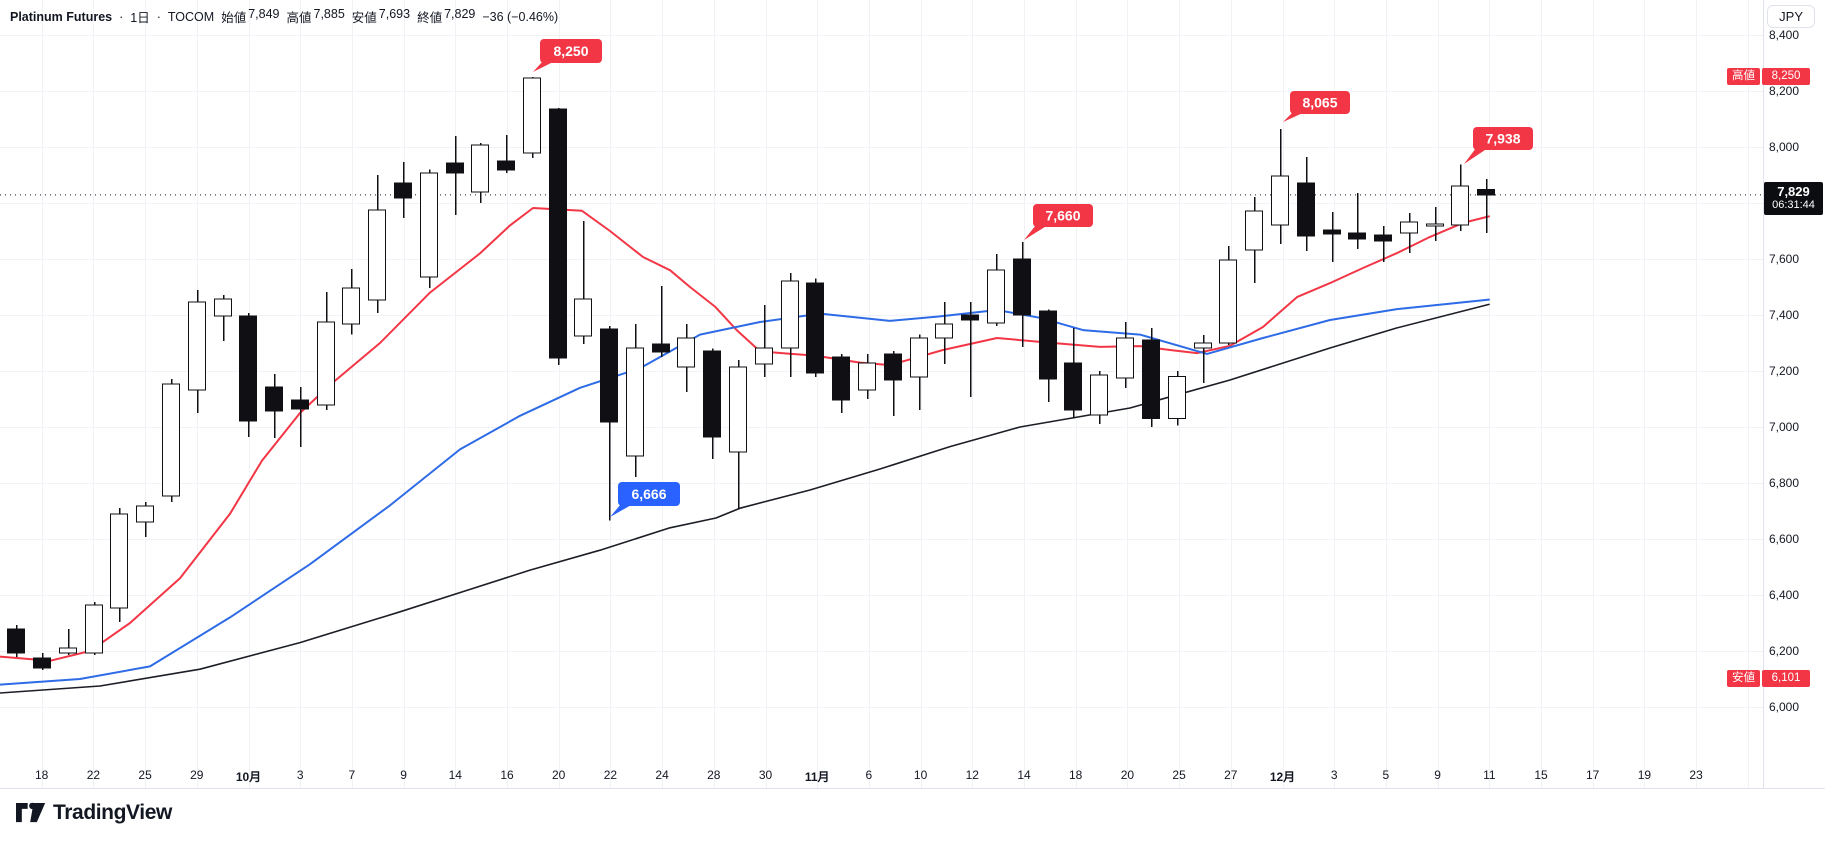  What do you see at coordinates (197, 775) in the screenshot?
I see `date-axis-label: 29` at bounding box center [197, 775].